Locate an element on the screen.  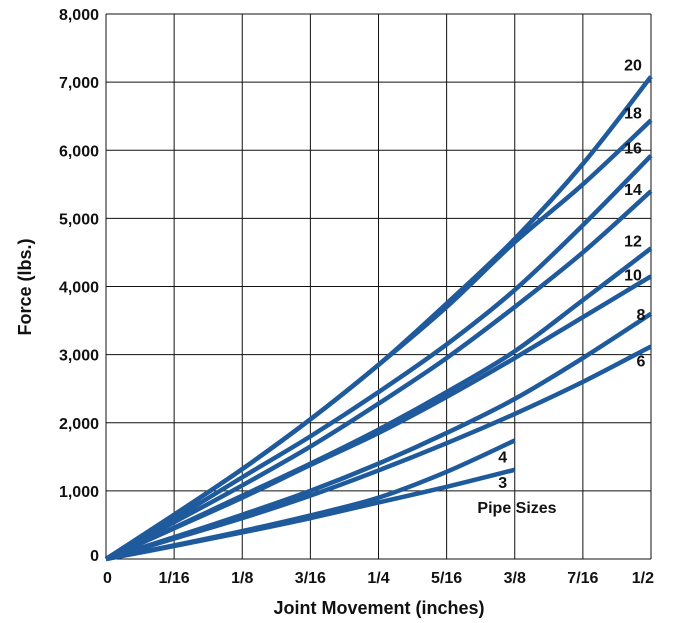
series-label-16: 16 is located at coordinates (633, 149).